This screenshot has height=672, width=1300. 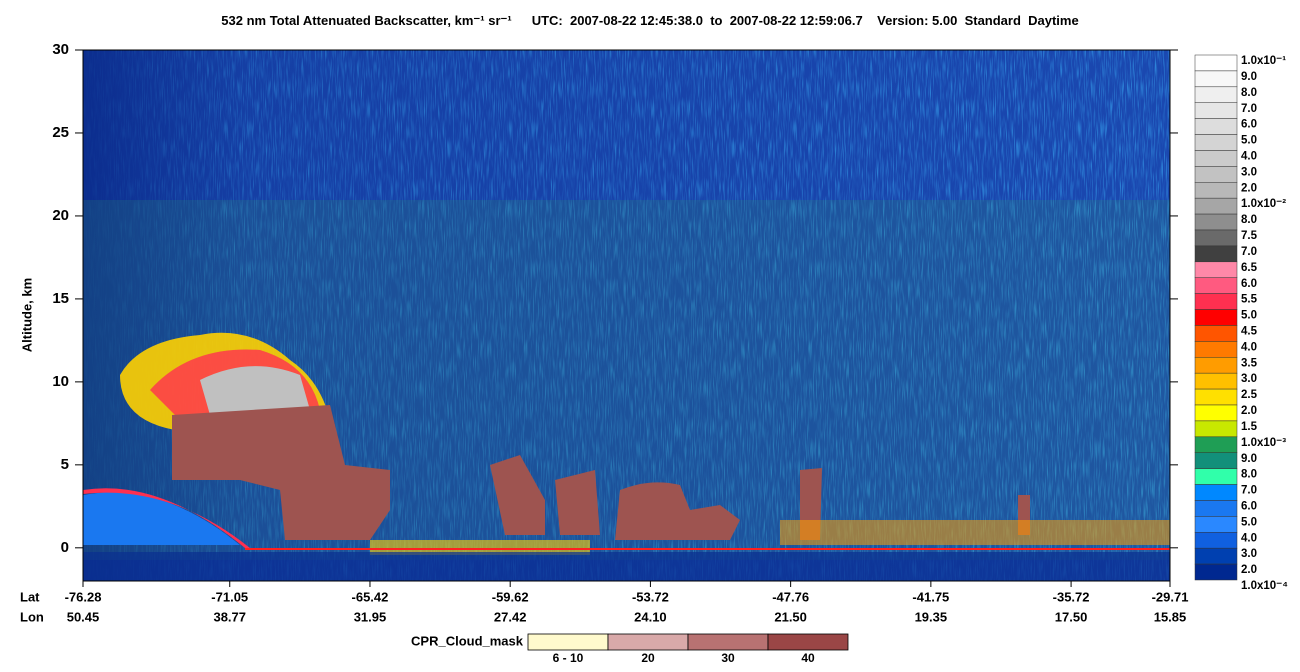 What do you see at coordinates (1249, 268) in the screenshot?
I see `colorbar-label: 6.5` at bounding box center [1249, 268].